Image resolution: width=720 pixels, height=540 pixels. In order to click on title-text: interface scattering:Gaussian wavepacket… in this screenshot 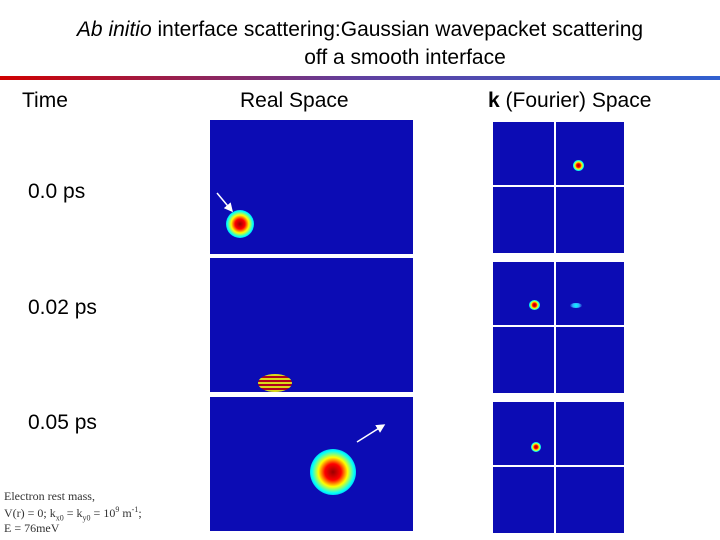, I will do `click(397, 29)`.